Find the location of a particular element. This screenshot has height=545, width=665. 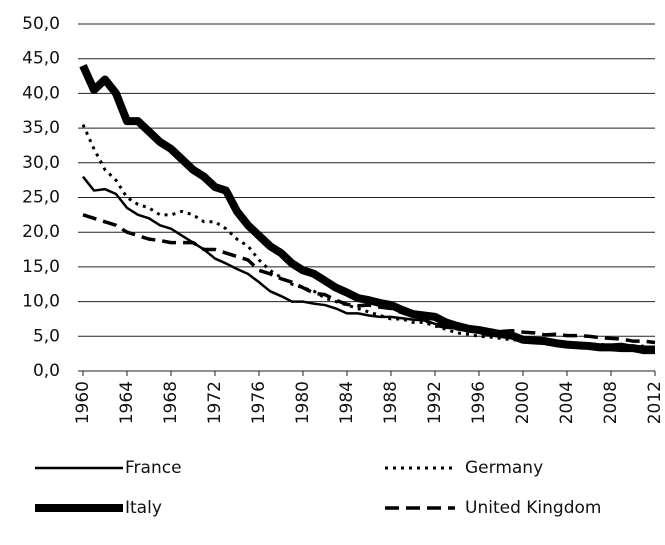

y-tick-label: 25,0 is located at coordinates (41, 198).